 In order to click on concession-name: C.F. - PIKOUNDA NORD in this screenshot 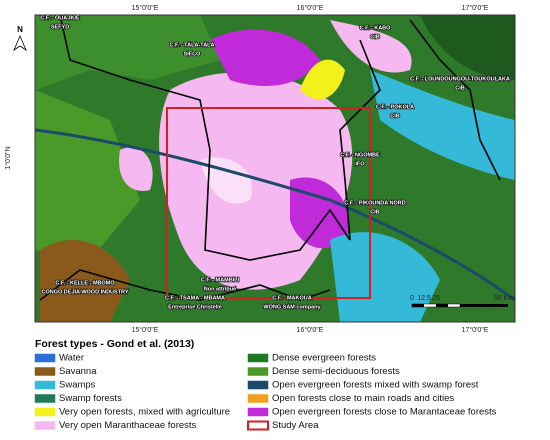, I will do `click(375, 203)`.